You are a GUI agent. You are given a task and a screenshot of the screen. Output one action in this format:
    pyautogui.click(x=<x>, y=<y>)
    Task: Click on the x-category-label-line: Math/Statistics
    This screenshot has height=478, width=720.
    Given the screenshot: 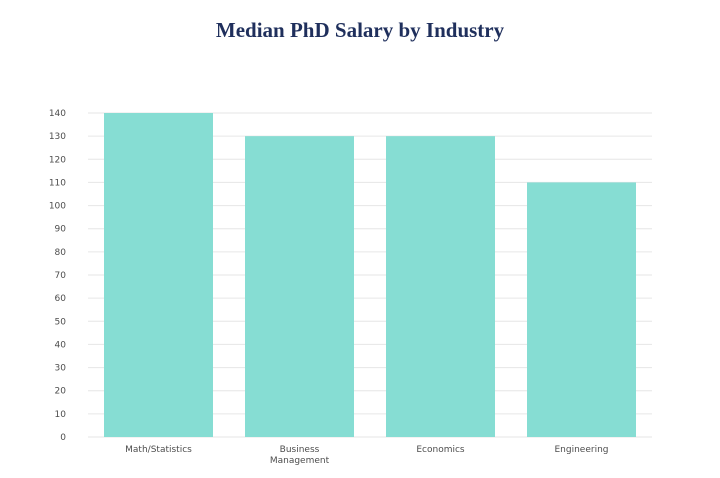 What is the action you would take?
    pyautogui.click(x=158, y=450)
    